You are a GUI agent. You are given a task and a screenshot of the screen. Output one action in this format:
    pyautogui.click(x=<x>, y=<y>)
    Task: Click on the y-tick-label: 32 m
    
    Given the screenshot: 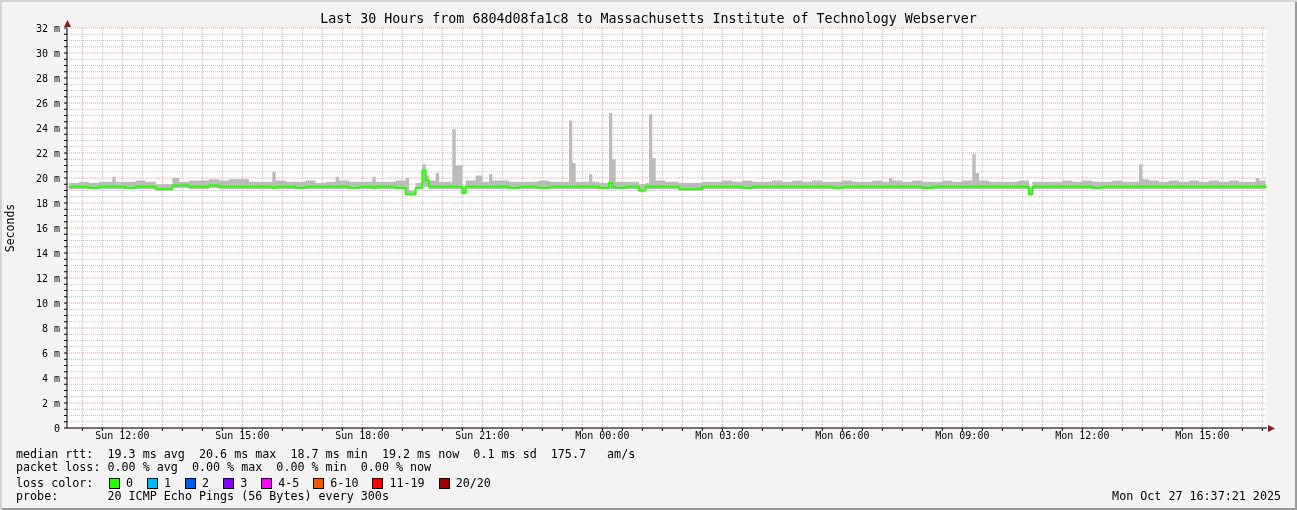 What is the action you would take?
    pyautogui.click(x=47, y=28)
    